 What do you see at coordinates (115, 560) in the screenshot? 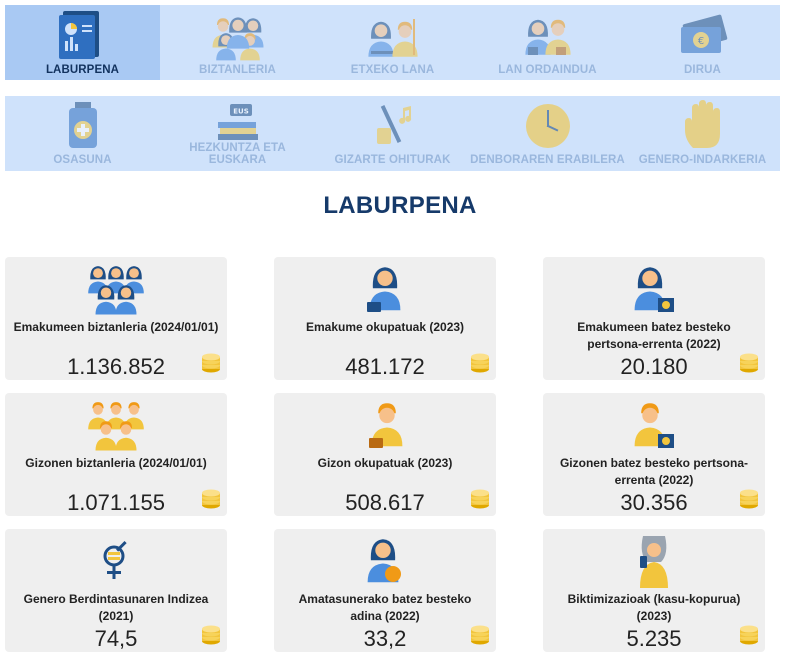
I see `gender-symbol-icon` at bounding box center [115, 560].